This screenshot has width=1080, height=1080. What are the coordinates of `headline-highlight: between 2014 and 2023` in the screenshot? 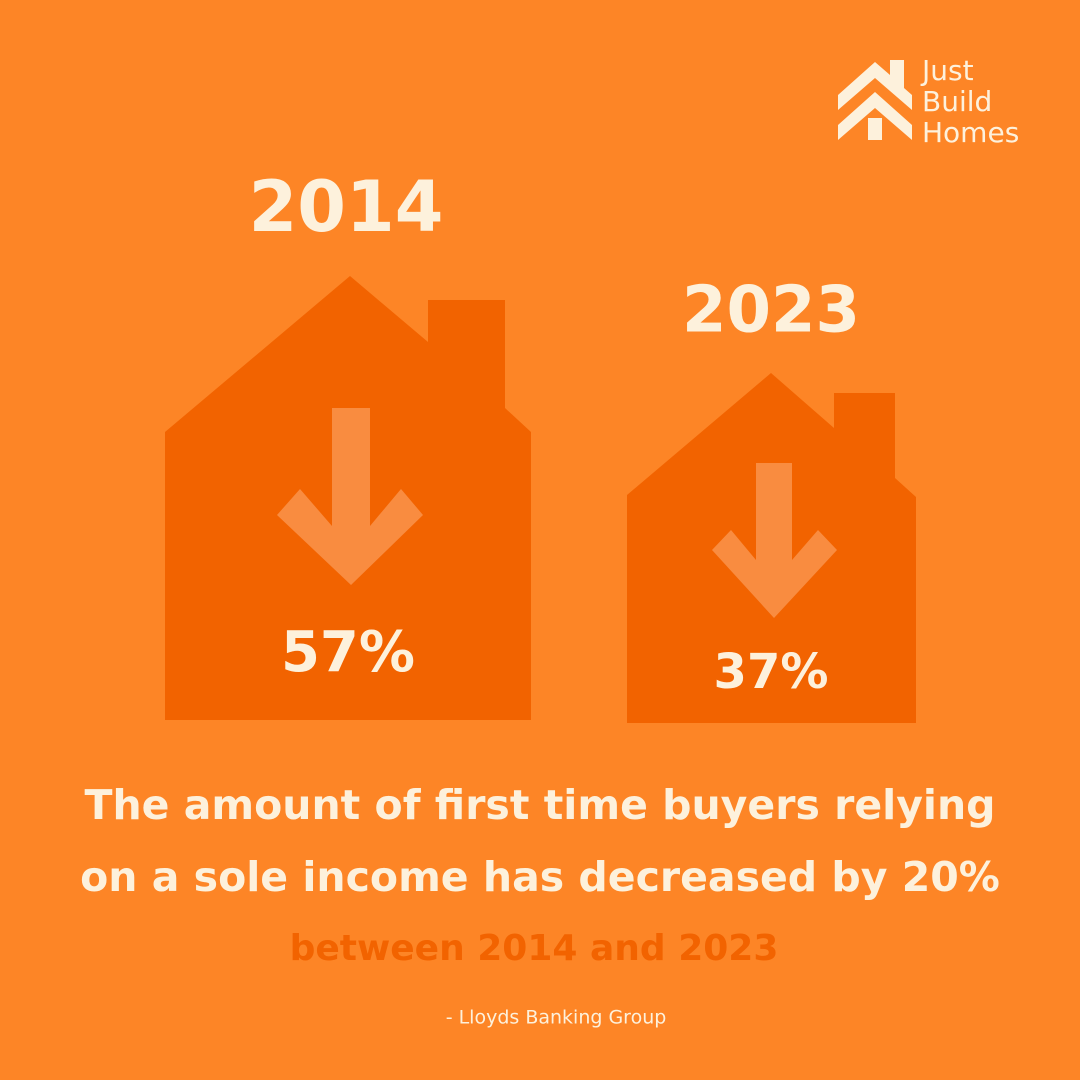 It's located at (534, 948).